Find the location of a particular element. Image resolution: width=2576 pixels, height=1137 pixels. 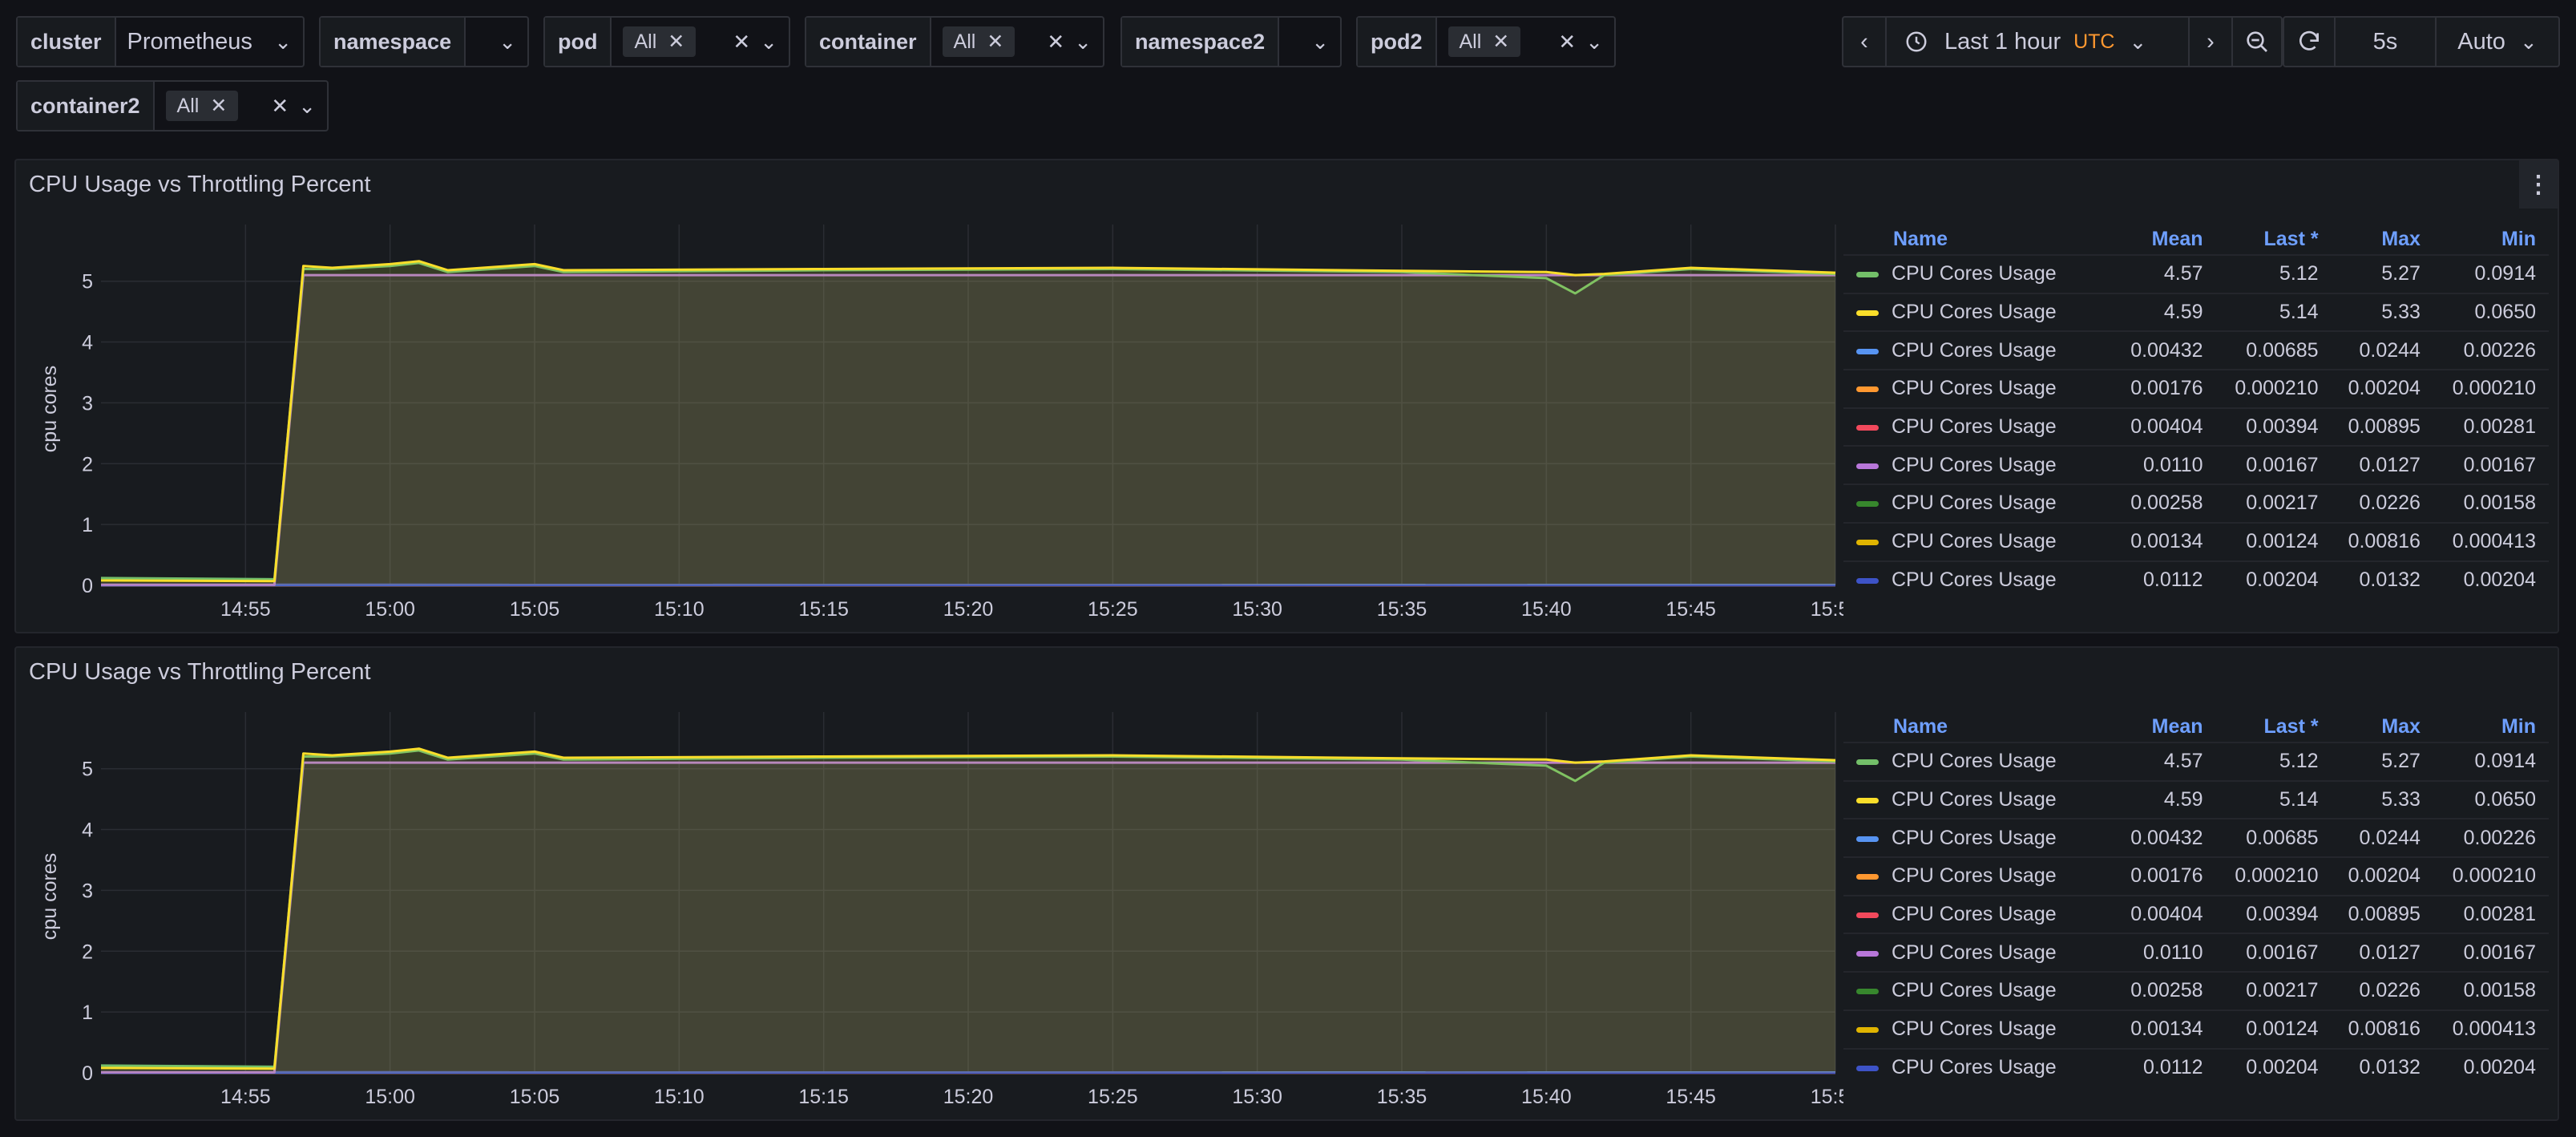

variable-cluster: cluster Prometheus ⌄ is located at coordinates (161, 41).